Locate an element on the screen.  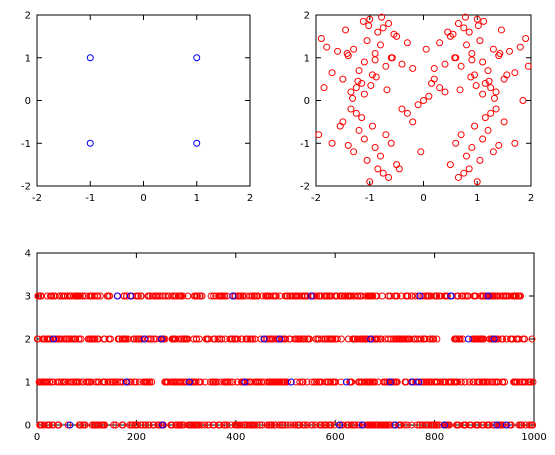
x-tick-label: -1 is located at coordinates (90, 198).